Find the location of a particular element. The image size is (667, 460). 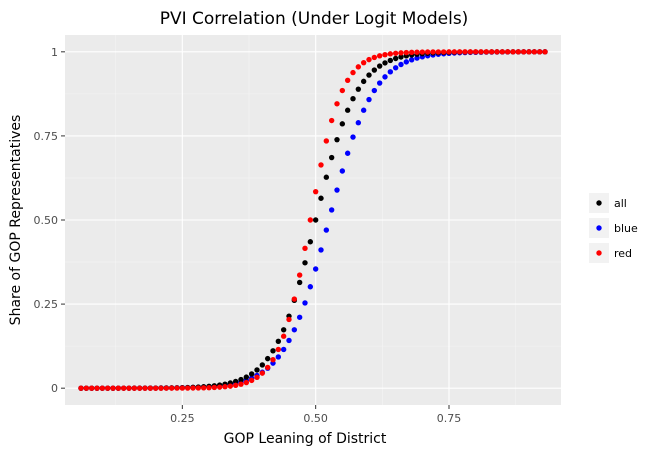

y-axis-ticks: 0 0.25 0.50 0.75 1 is located at coordinates (49, 220).